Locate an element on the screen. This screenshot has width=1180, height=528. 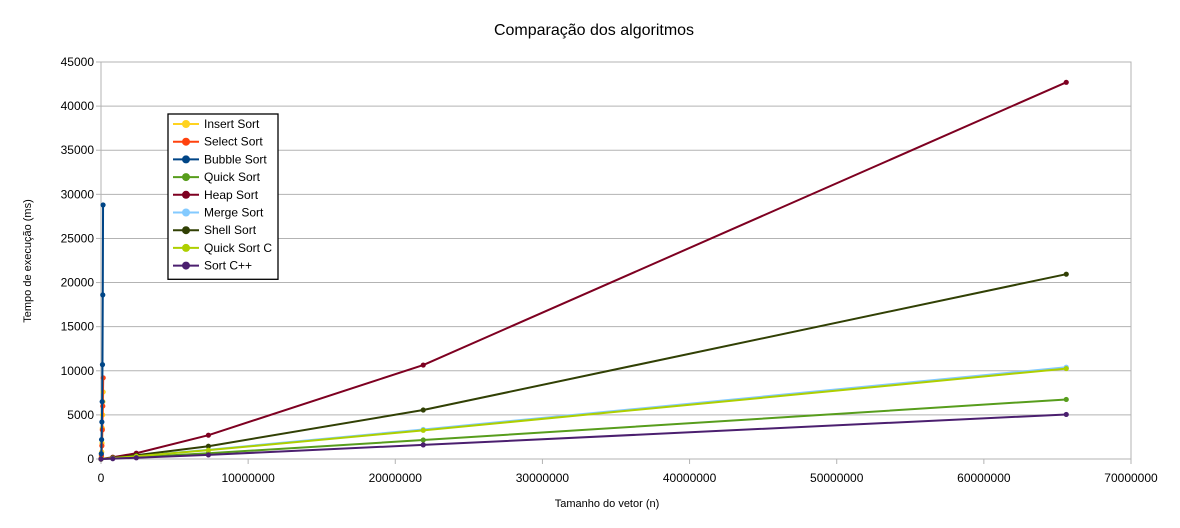
x-axis-label: Tamanho do vetor (n) is located at coordinates (607, 504).